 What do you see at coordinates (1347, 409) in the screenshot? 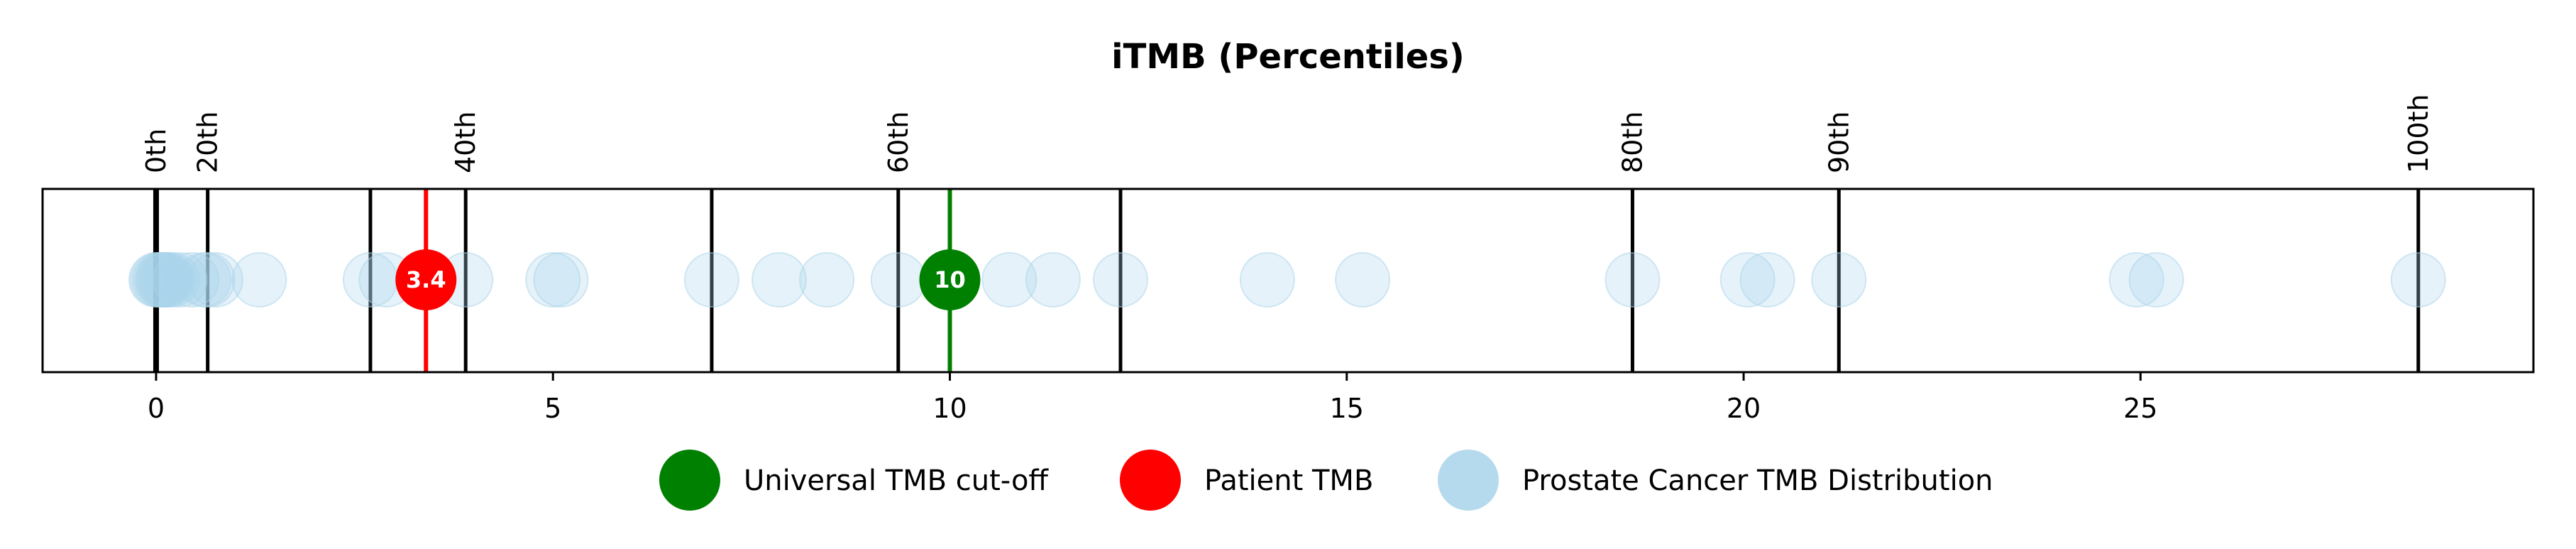
I see `x-tick-label: 15` at bounding box center [1347, 409].